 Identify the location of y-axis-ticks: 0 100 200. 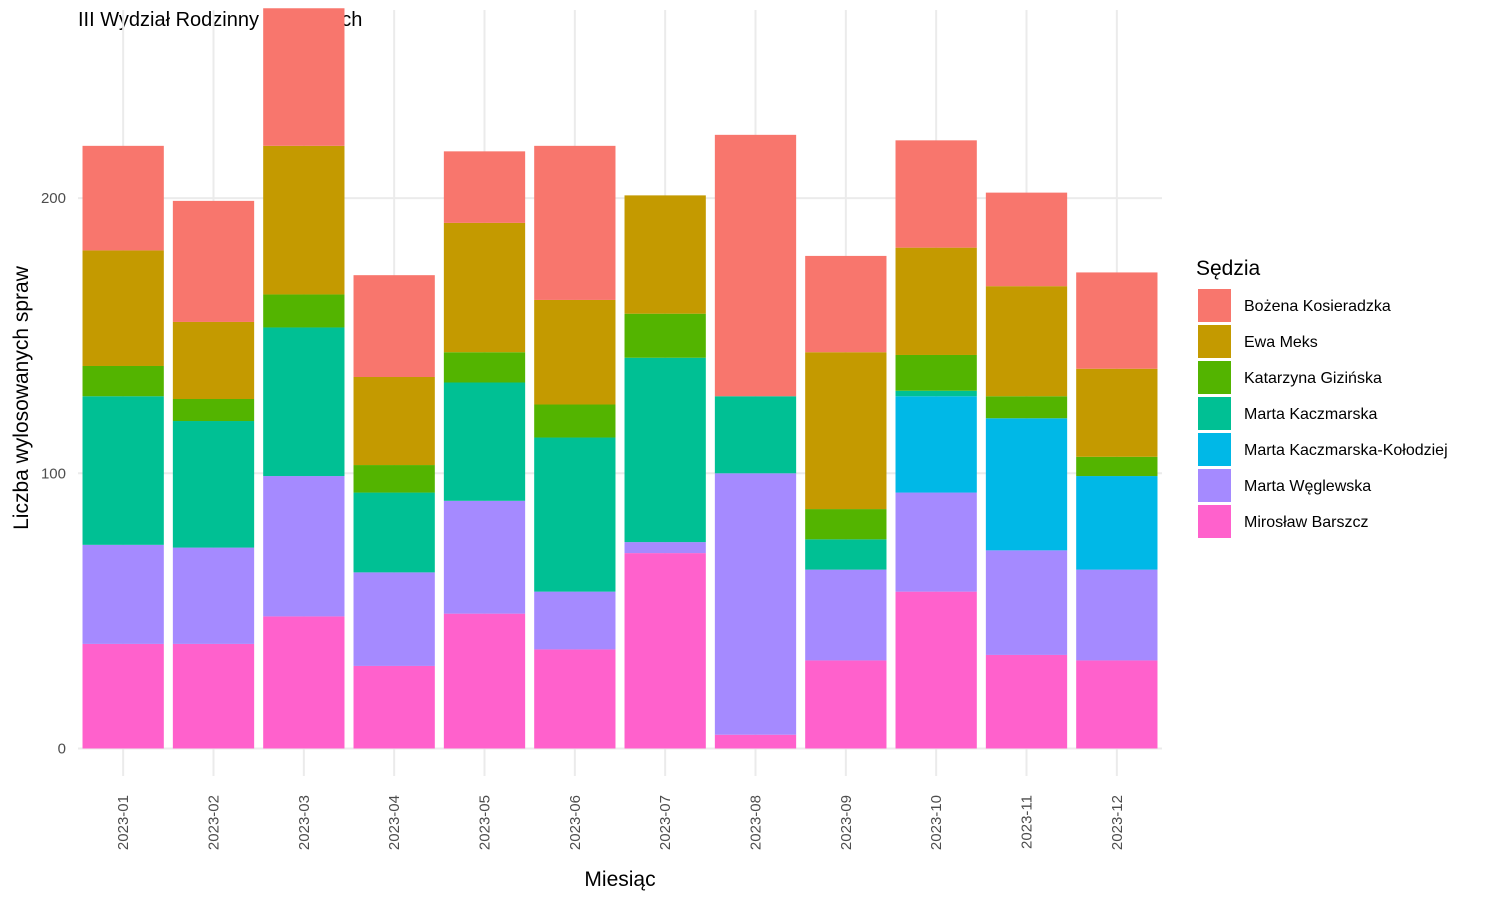
(53, 473).